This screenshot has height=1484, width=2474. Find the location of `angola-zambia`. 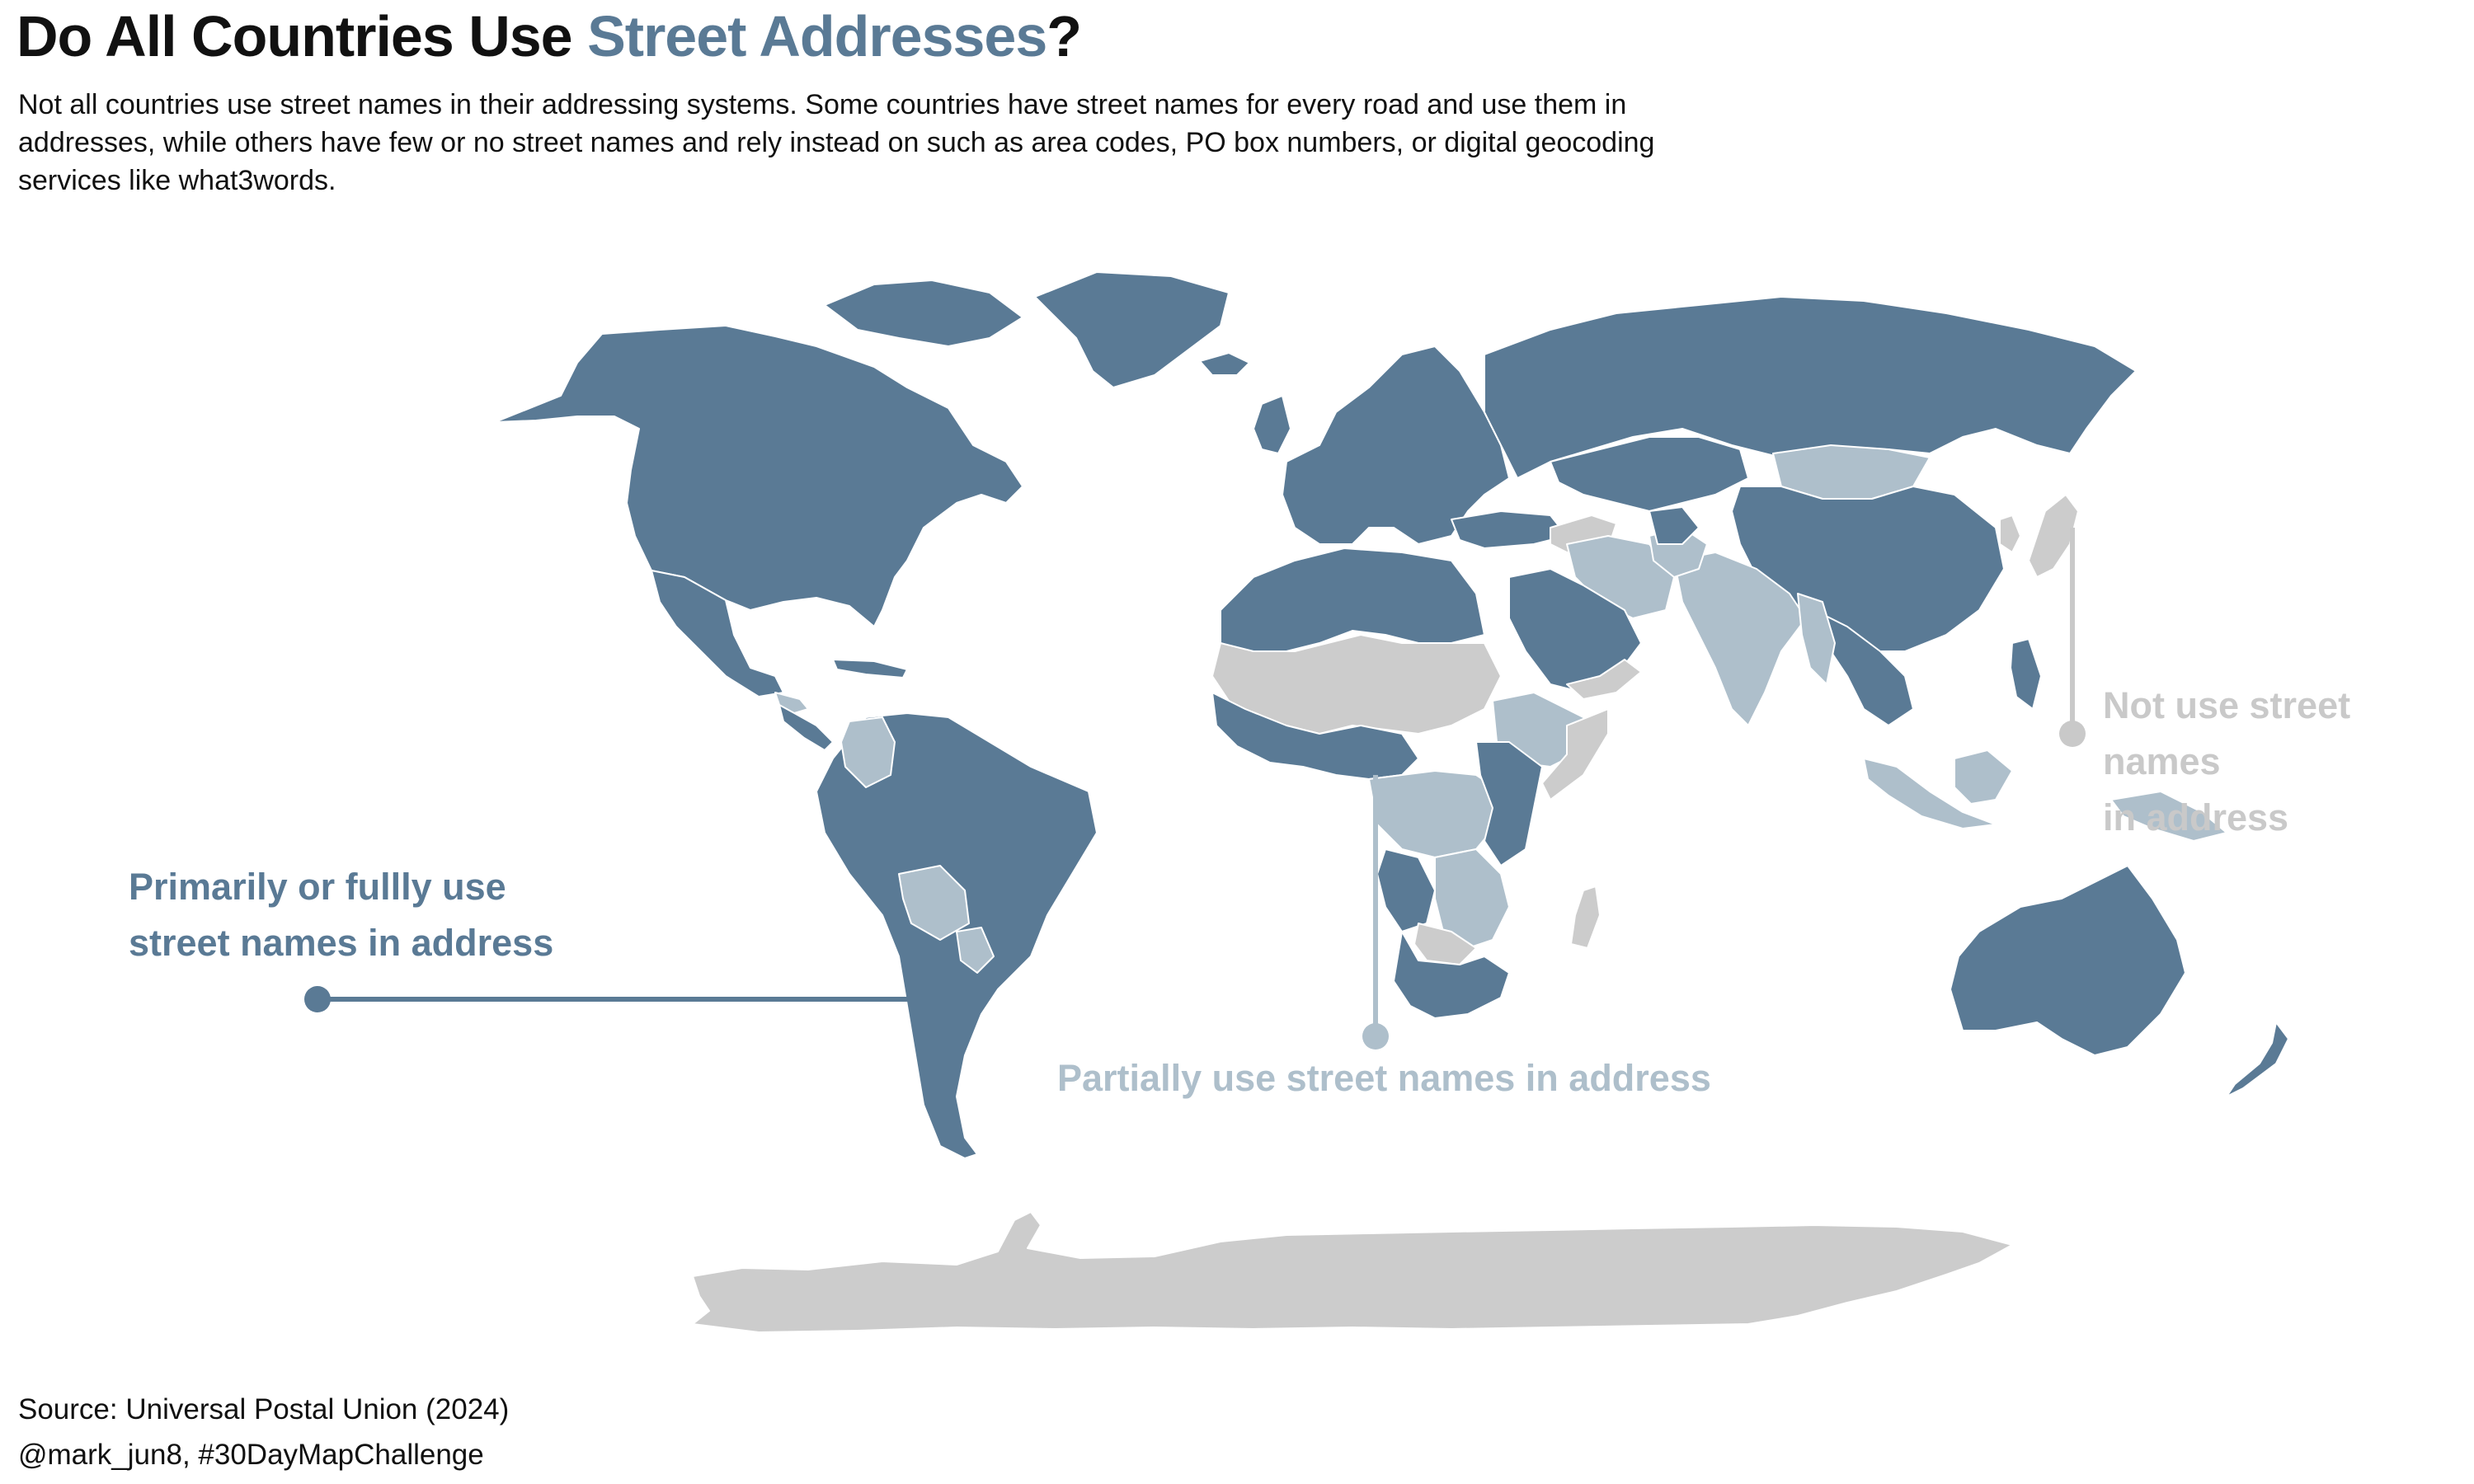

angola-zambia is located at coordinates (1406, 890).